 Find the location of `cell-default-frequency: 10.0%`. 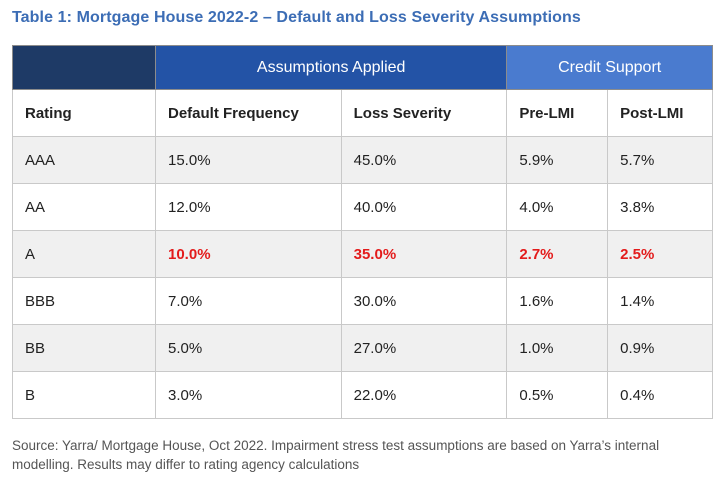

cell-default-frequency: 10.0% is located at coordinates (248, 254).